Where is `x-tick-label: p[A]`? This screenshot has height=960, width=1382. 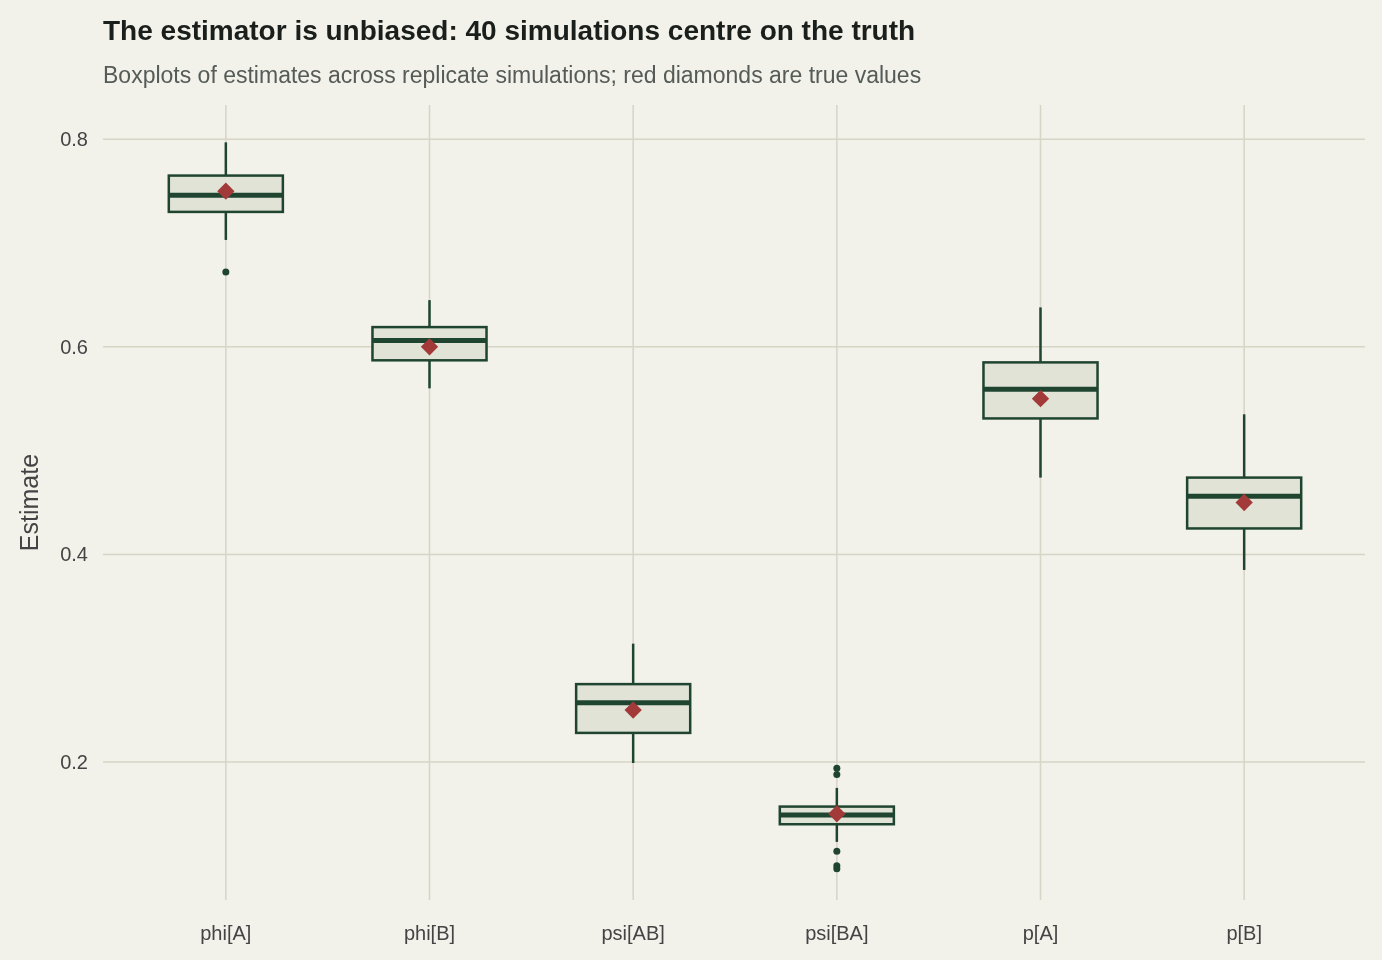
x-tick-label: p[A] is located at coordinates (1040, 933).